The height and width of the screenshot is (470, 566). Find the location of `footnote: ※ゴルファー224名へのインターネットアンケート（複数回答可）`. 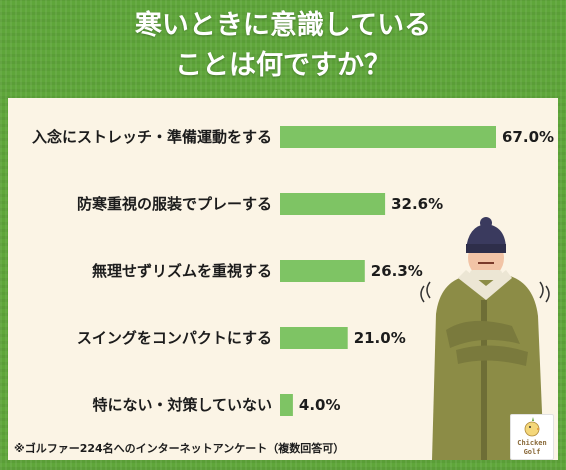

footnote: ※ゴルファー224名へのインターネットアンケート（複数回答可） is located at coordinates (179, 448).